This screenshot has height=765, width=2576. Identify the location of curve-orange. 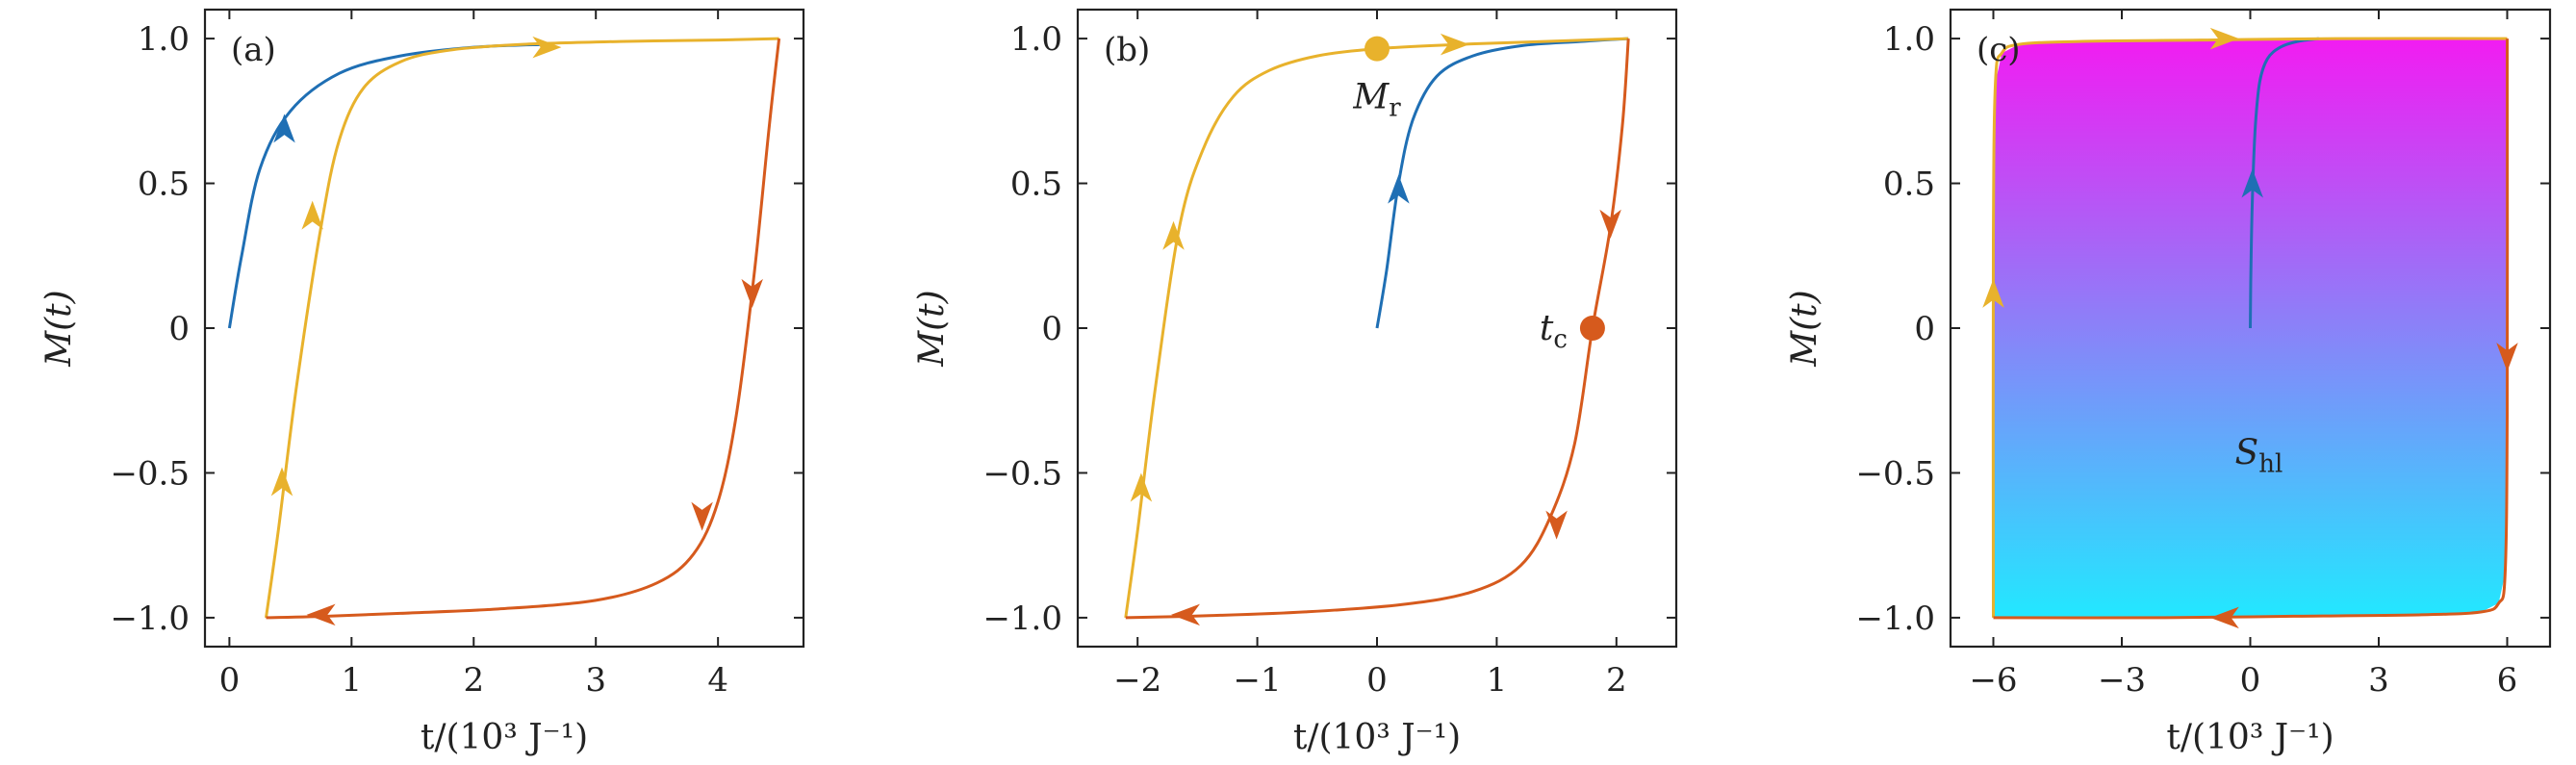
(1377, 329).